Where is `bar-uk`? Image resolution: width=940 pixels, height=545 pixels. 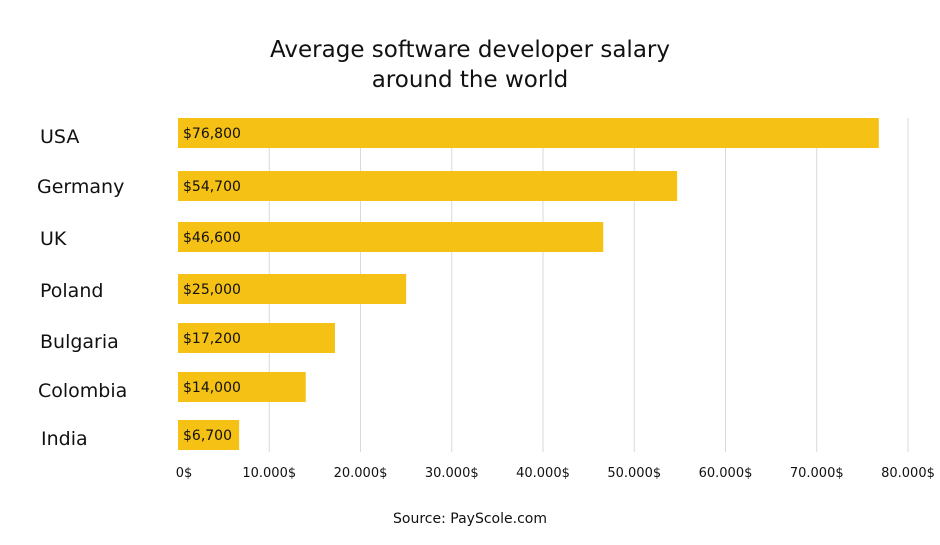
bar-uk is located at coordinates (391, 237).